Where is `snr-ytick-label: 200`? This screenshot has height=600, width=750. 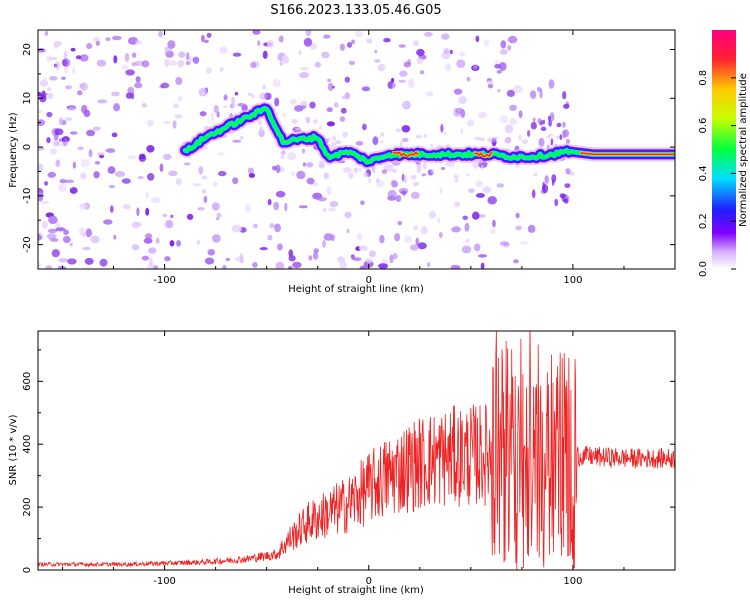 snr-ytick-label: 200 is located at coordinates (27, 507).